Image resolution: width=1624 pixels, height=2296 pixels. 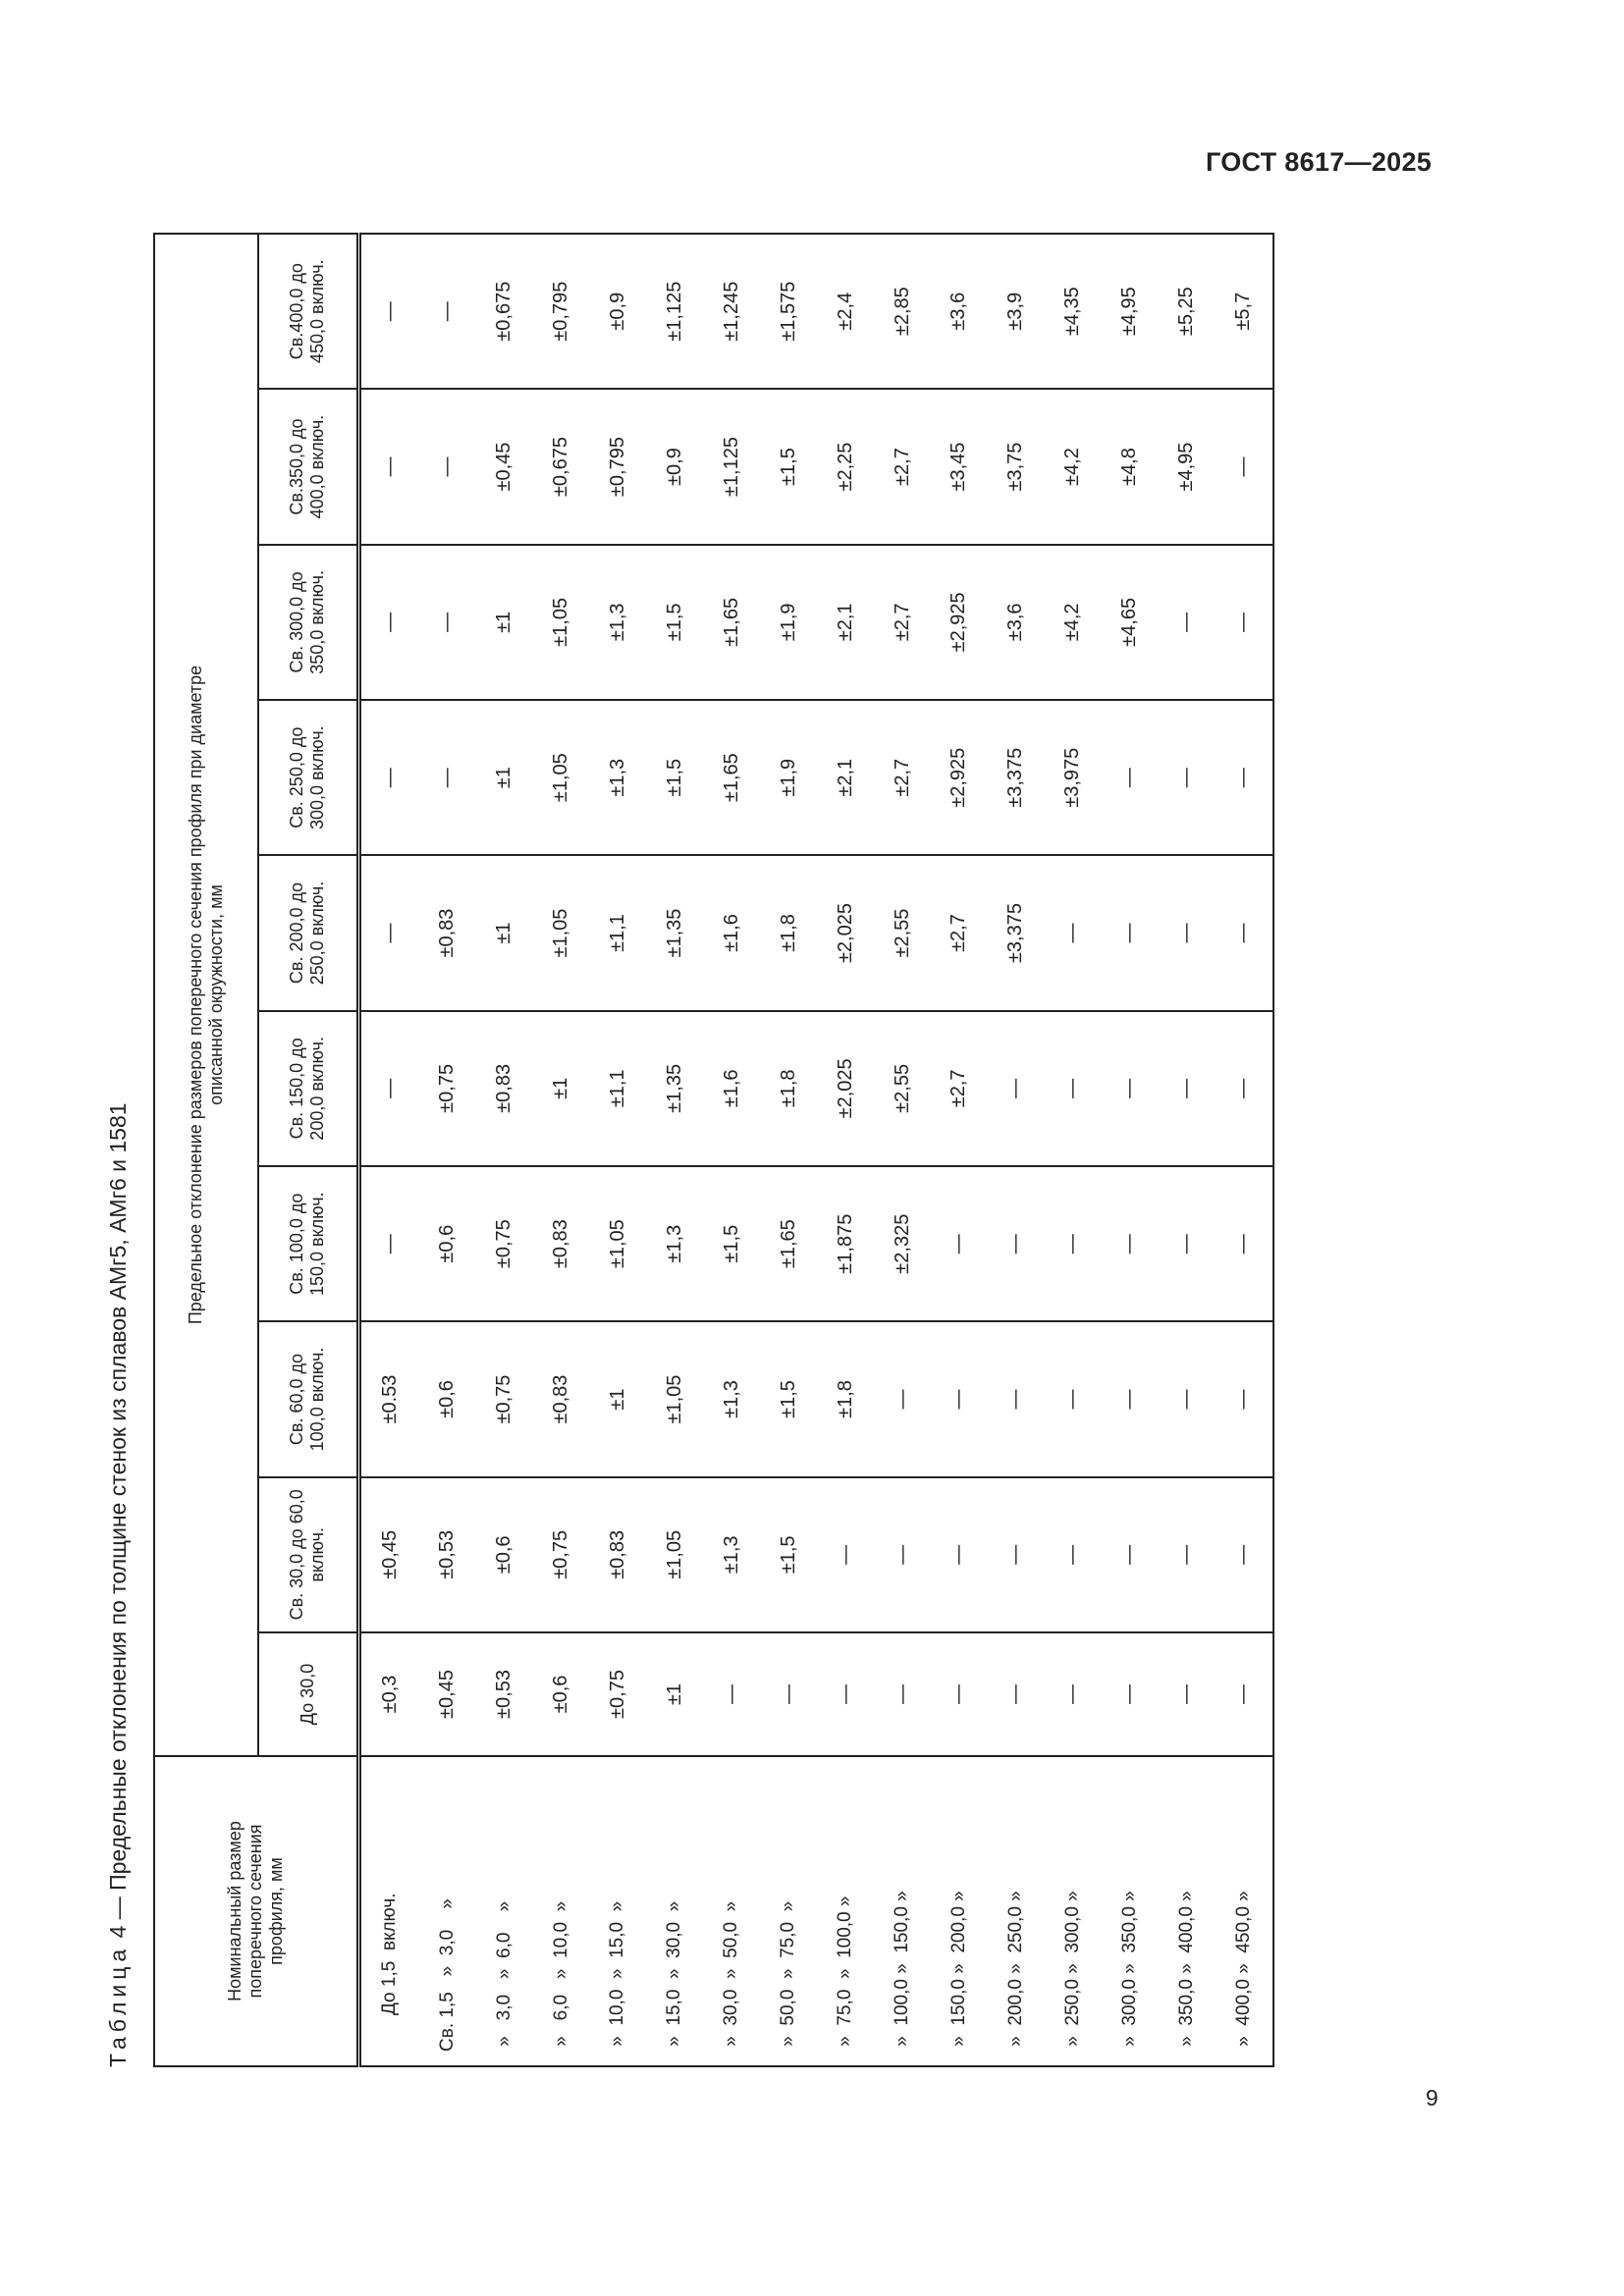 What do you see at coordinates (675, 312) in the screenshot?
I see `table-cell: ±1,125` at bounding box center [675, 312].